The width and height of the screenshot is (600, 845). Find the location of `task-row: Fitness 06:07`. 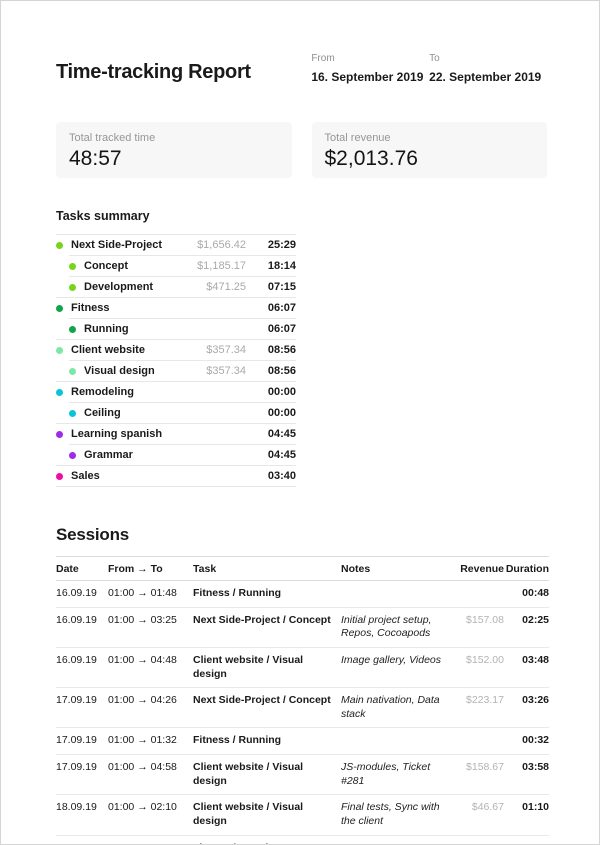

task-row: Fitness 06:07 is located at coordinates (176, 307).